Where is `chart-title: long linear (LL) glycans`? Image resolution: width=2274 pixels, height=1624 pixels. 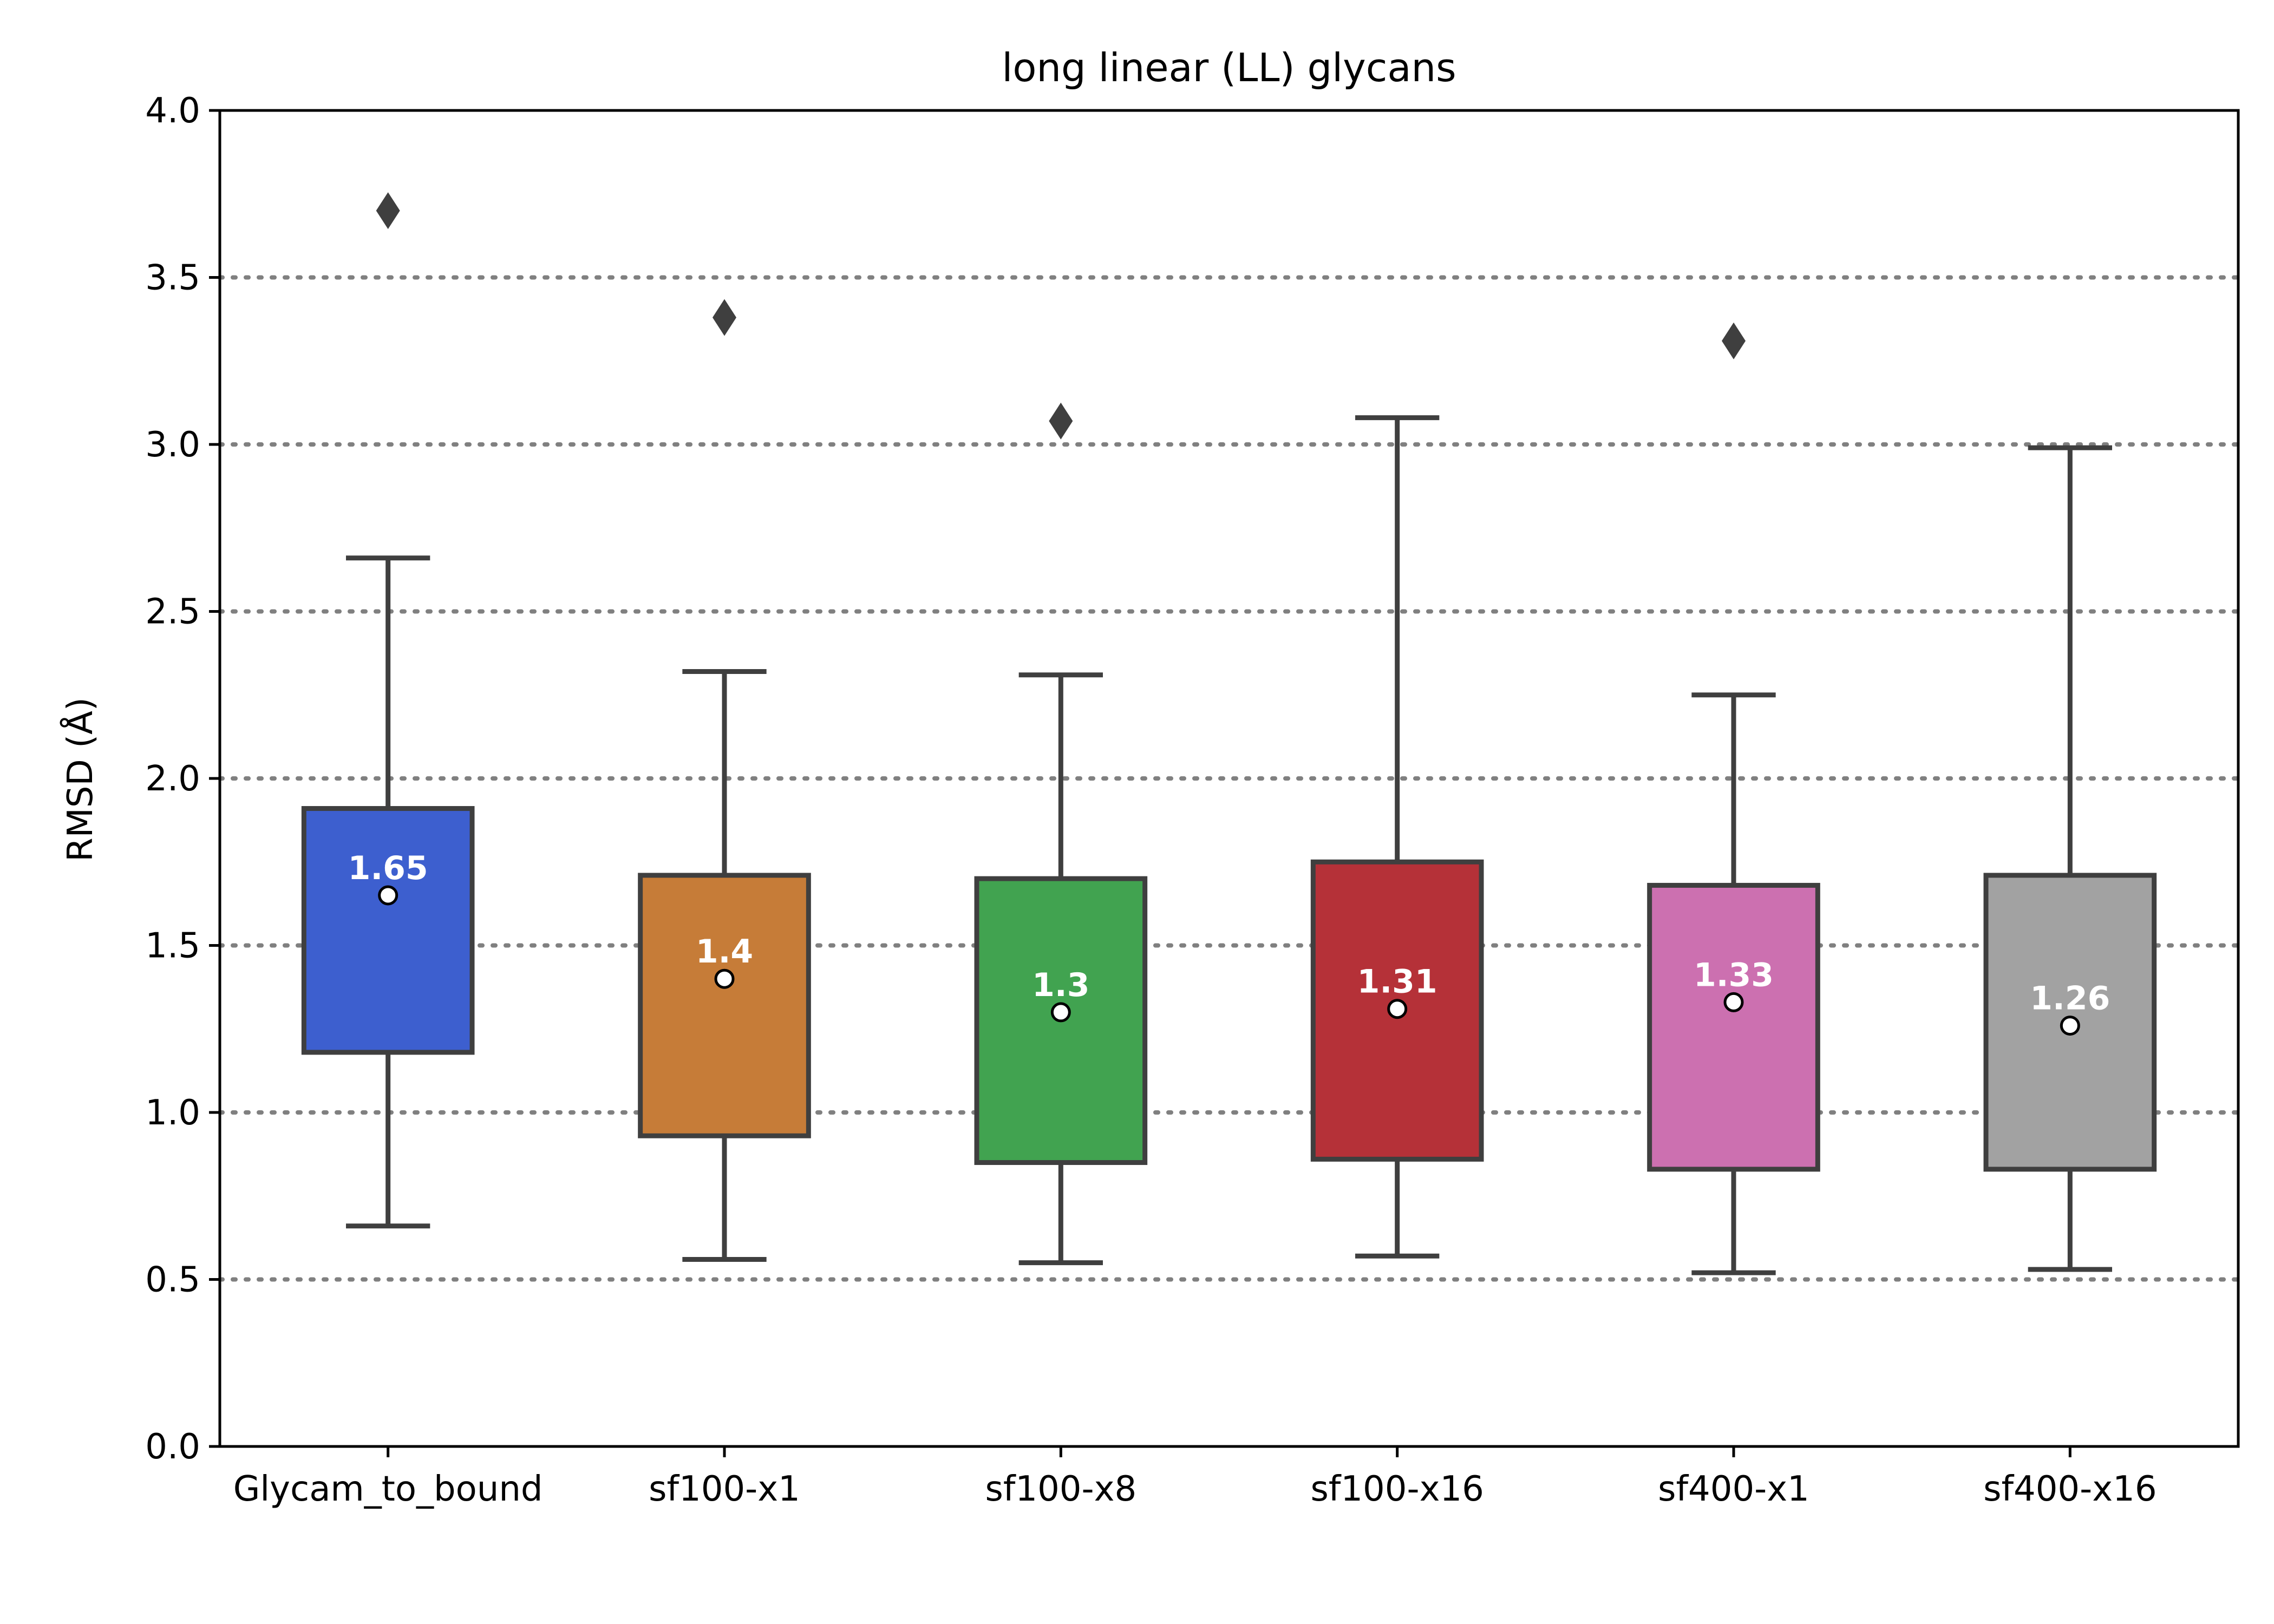 chart-title: long linear (LL) glycans is located at coordinates (1229, 67).